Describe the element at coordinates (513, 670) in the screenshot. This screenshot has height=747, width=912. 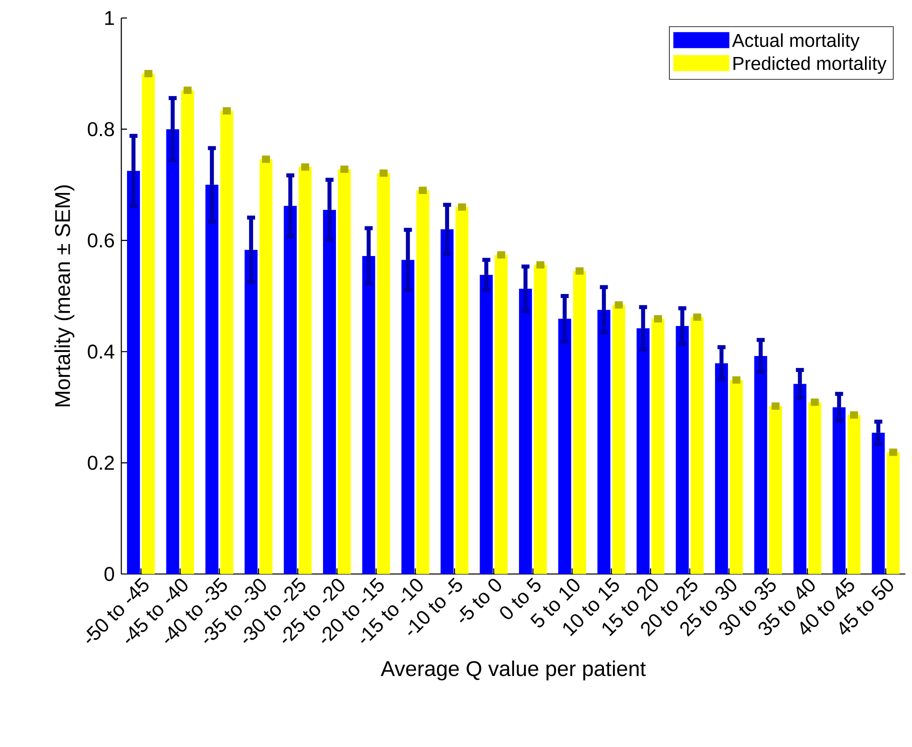
I see `x-axis-title: Average Q value per patient` at that location.